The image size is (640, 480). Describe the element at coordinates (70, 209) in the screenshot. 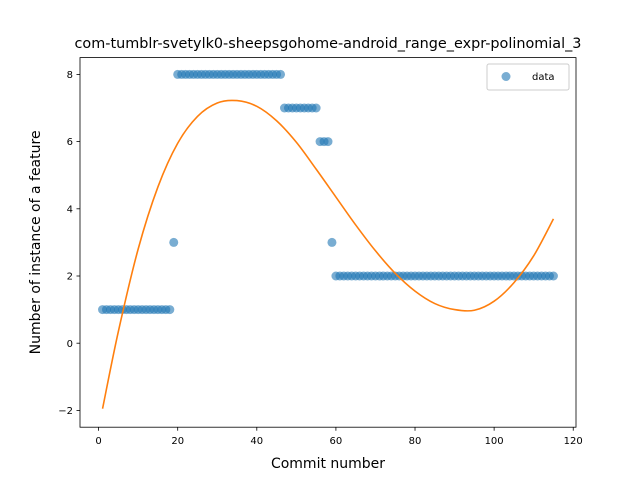

I see `y-tick-label: 4` at that location.